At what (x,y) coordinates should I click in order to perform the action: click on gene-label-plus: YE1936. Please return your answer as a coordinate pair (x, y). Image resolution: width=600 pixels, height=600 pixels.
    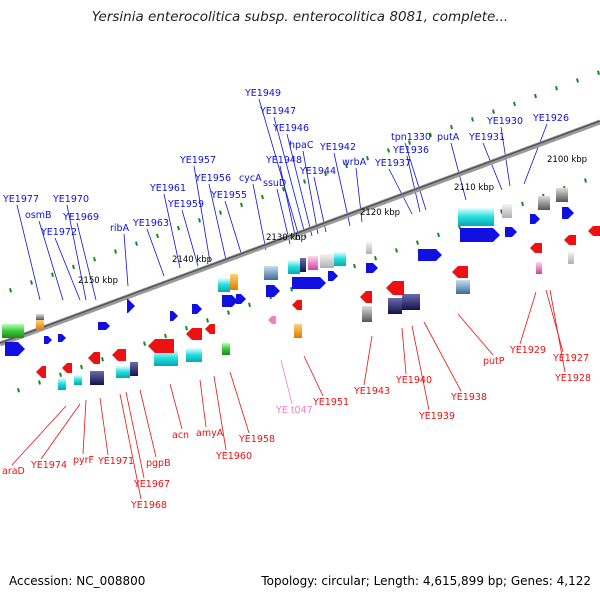
    Looking at the image, I should click on (410, 150).